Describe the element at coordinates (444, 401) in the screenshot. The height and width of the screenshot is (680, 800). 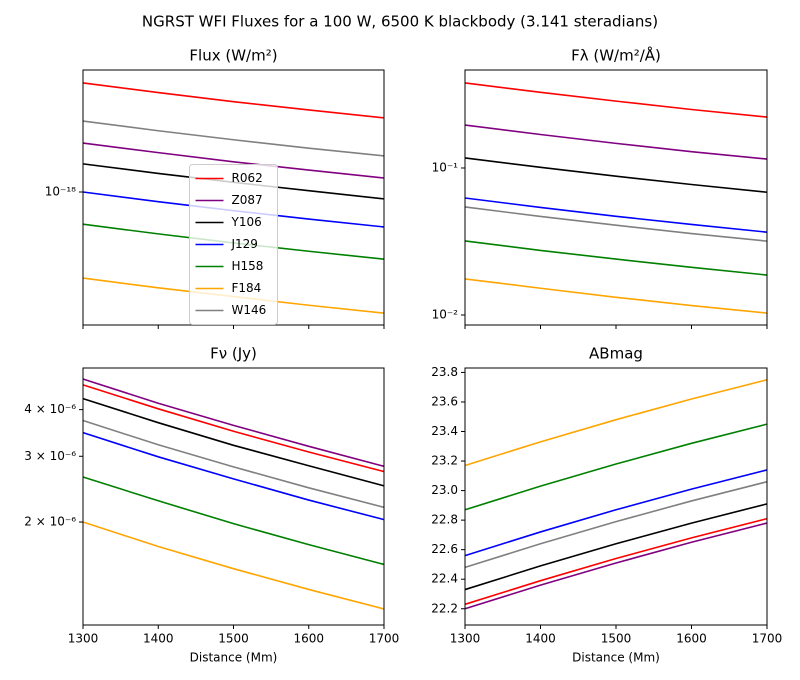
I see `y-tick-label: 23.6` at that location.